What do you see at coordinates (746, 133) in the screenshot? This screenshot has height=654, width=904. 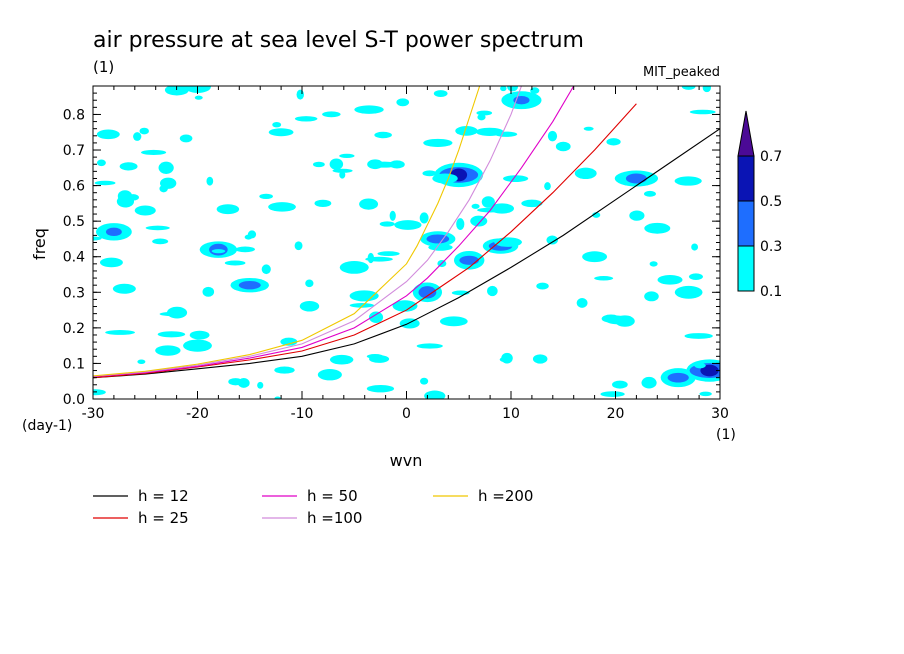 I see `colorbar-extend-arrow` at bounding box center [746, 133].